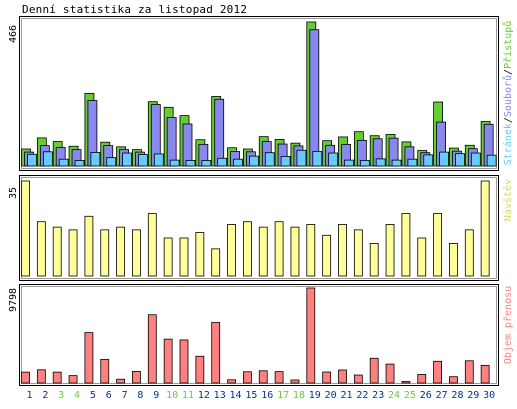  What do you see at coordinates (45, 395) in the screenshot?
I see `x-tick-label-day-2: 2` at bounding box center [45, 395].